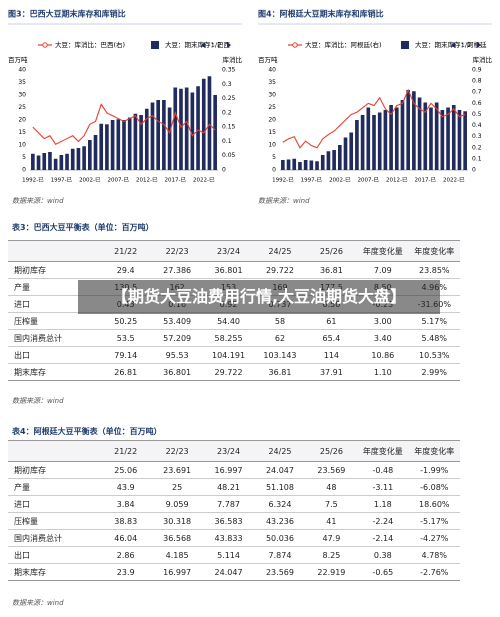 This screenshot has height=617, width=500. Describe the element at coordinates (126, 321) in the screenshot. I see `table-cell: 50.25` at that location.